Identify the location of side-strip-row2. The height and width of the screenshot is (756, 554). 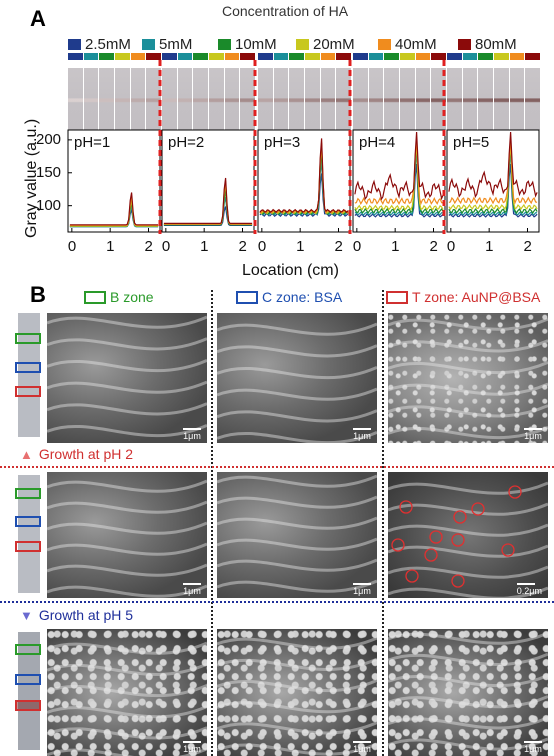
(28, 534).